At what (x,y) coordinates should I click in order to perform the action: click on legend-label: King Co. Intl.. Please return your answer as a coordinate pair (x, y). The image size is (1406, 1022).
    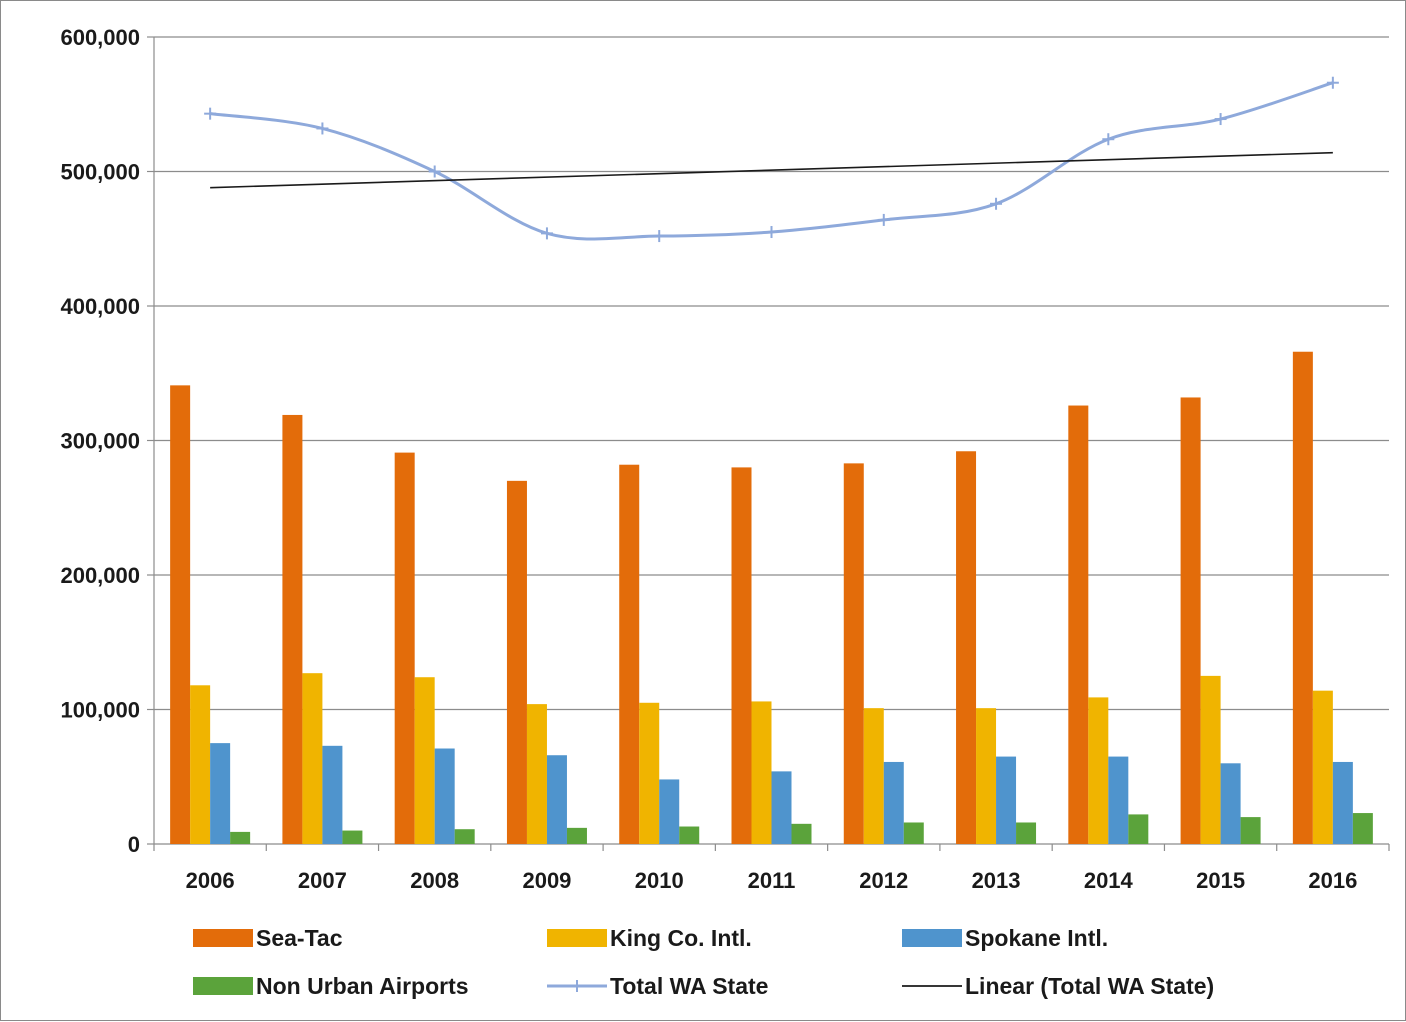
    Looking at the image, I should click on (681, 938).